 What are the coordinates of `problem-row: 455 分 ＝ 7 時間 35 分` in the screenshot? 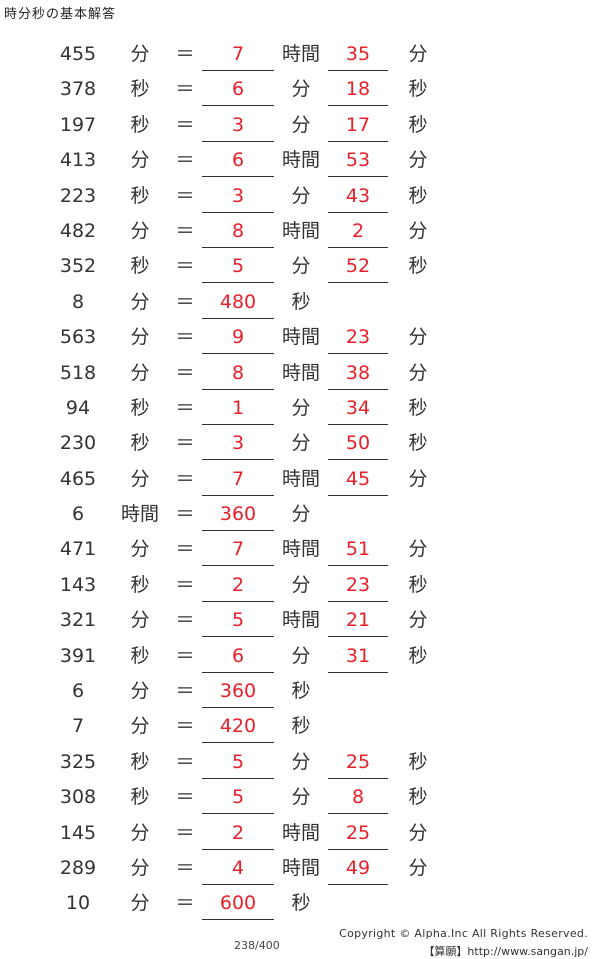 It's located at (300, 53).